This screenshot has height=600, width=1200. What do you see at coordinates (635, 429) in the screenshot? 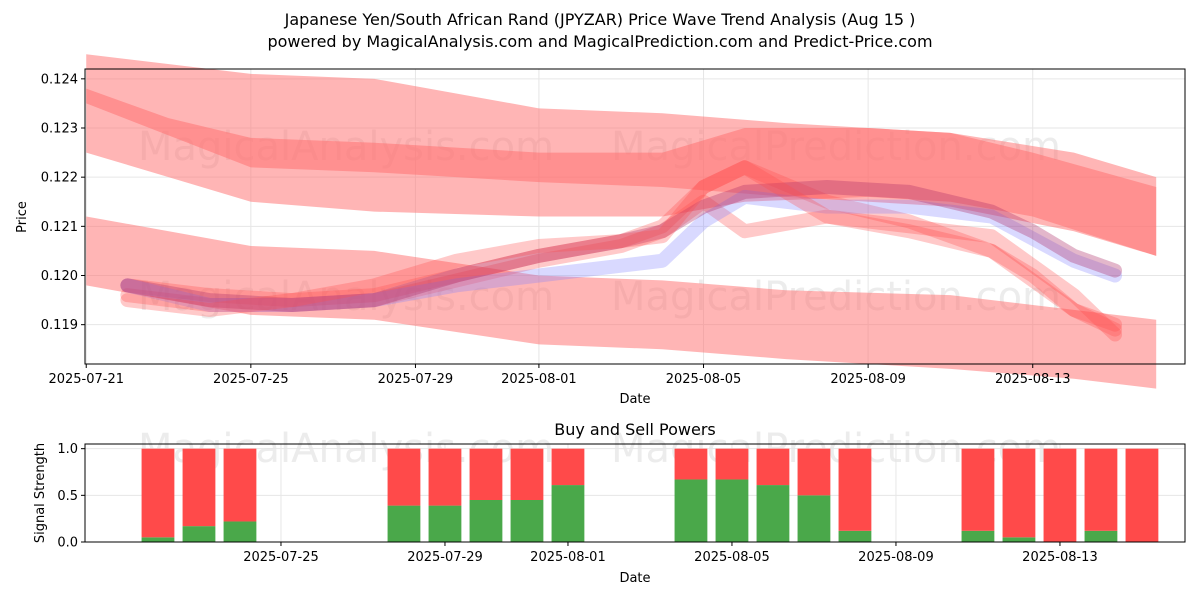
I see `signal-chart-title: Buy and Sell Powers` at bounding box center [635, 429].